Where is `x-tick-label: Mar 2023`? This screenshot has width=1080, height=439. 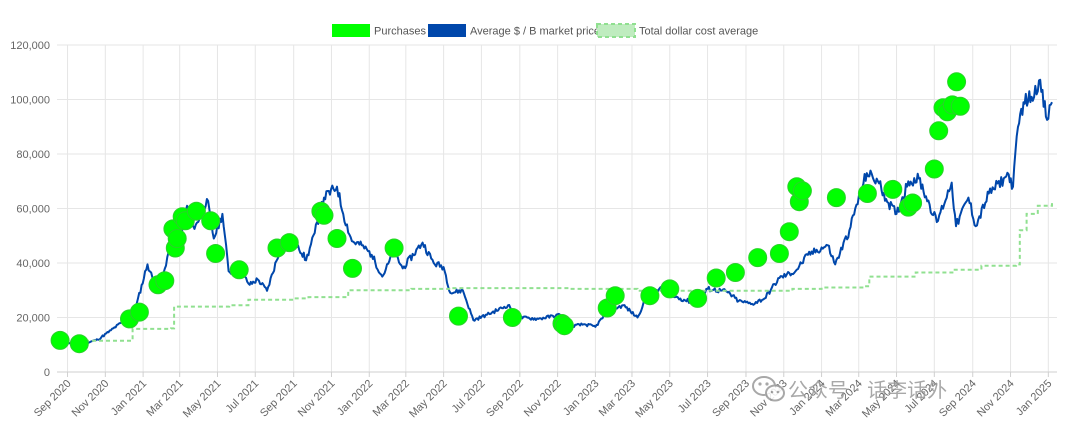
x-tick-label: Mar 2023 is located at coordinates (617, 398).